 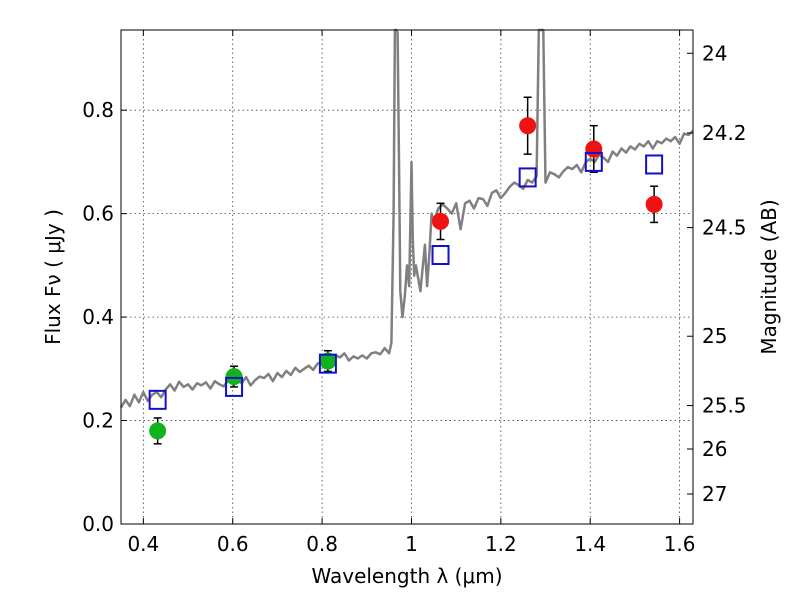 What do you see at coordinates (714, 336) in the screenshot?
I see `y2-tick-label: 25` at bounding box center [714, 336].